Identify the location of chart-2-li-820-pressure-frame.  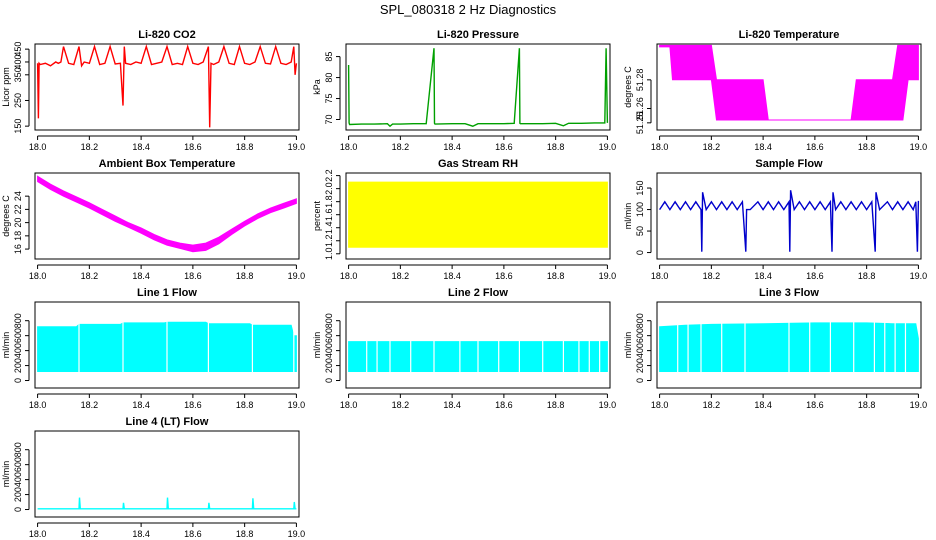
(478, 87).